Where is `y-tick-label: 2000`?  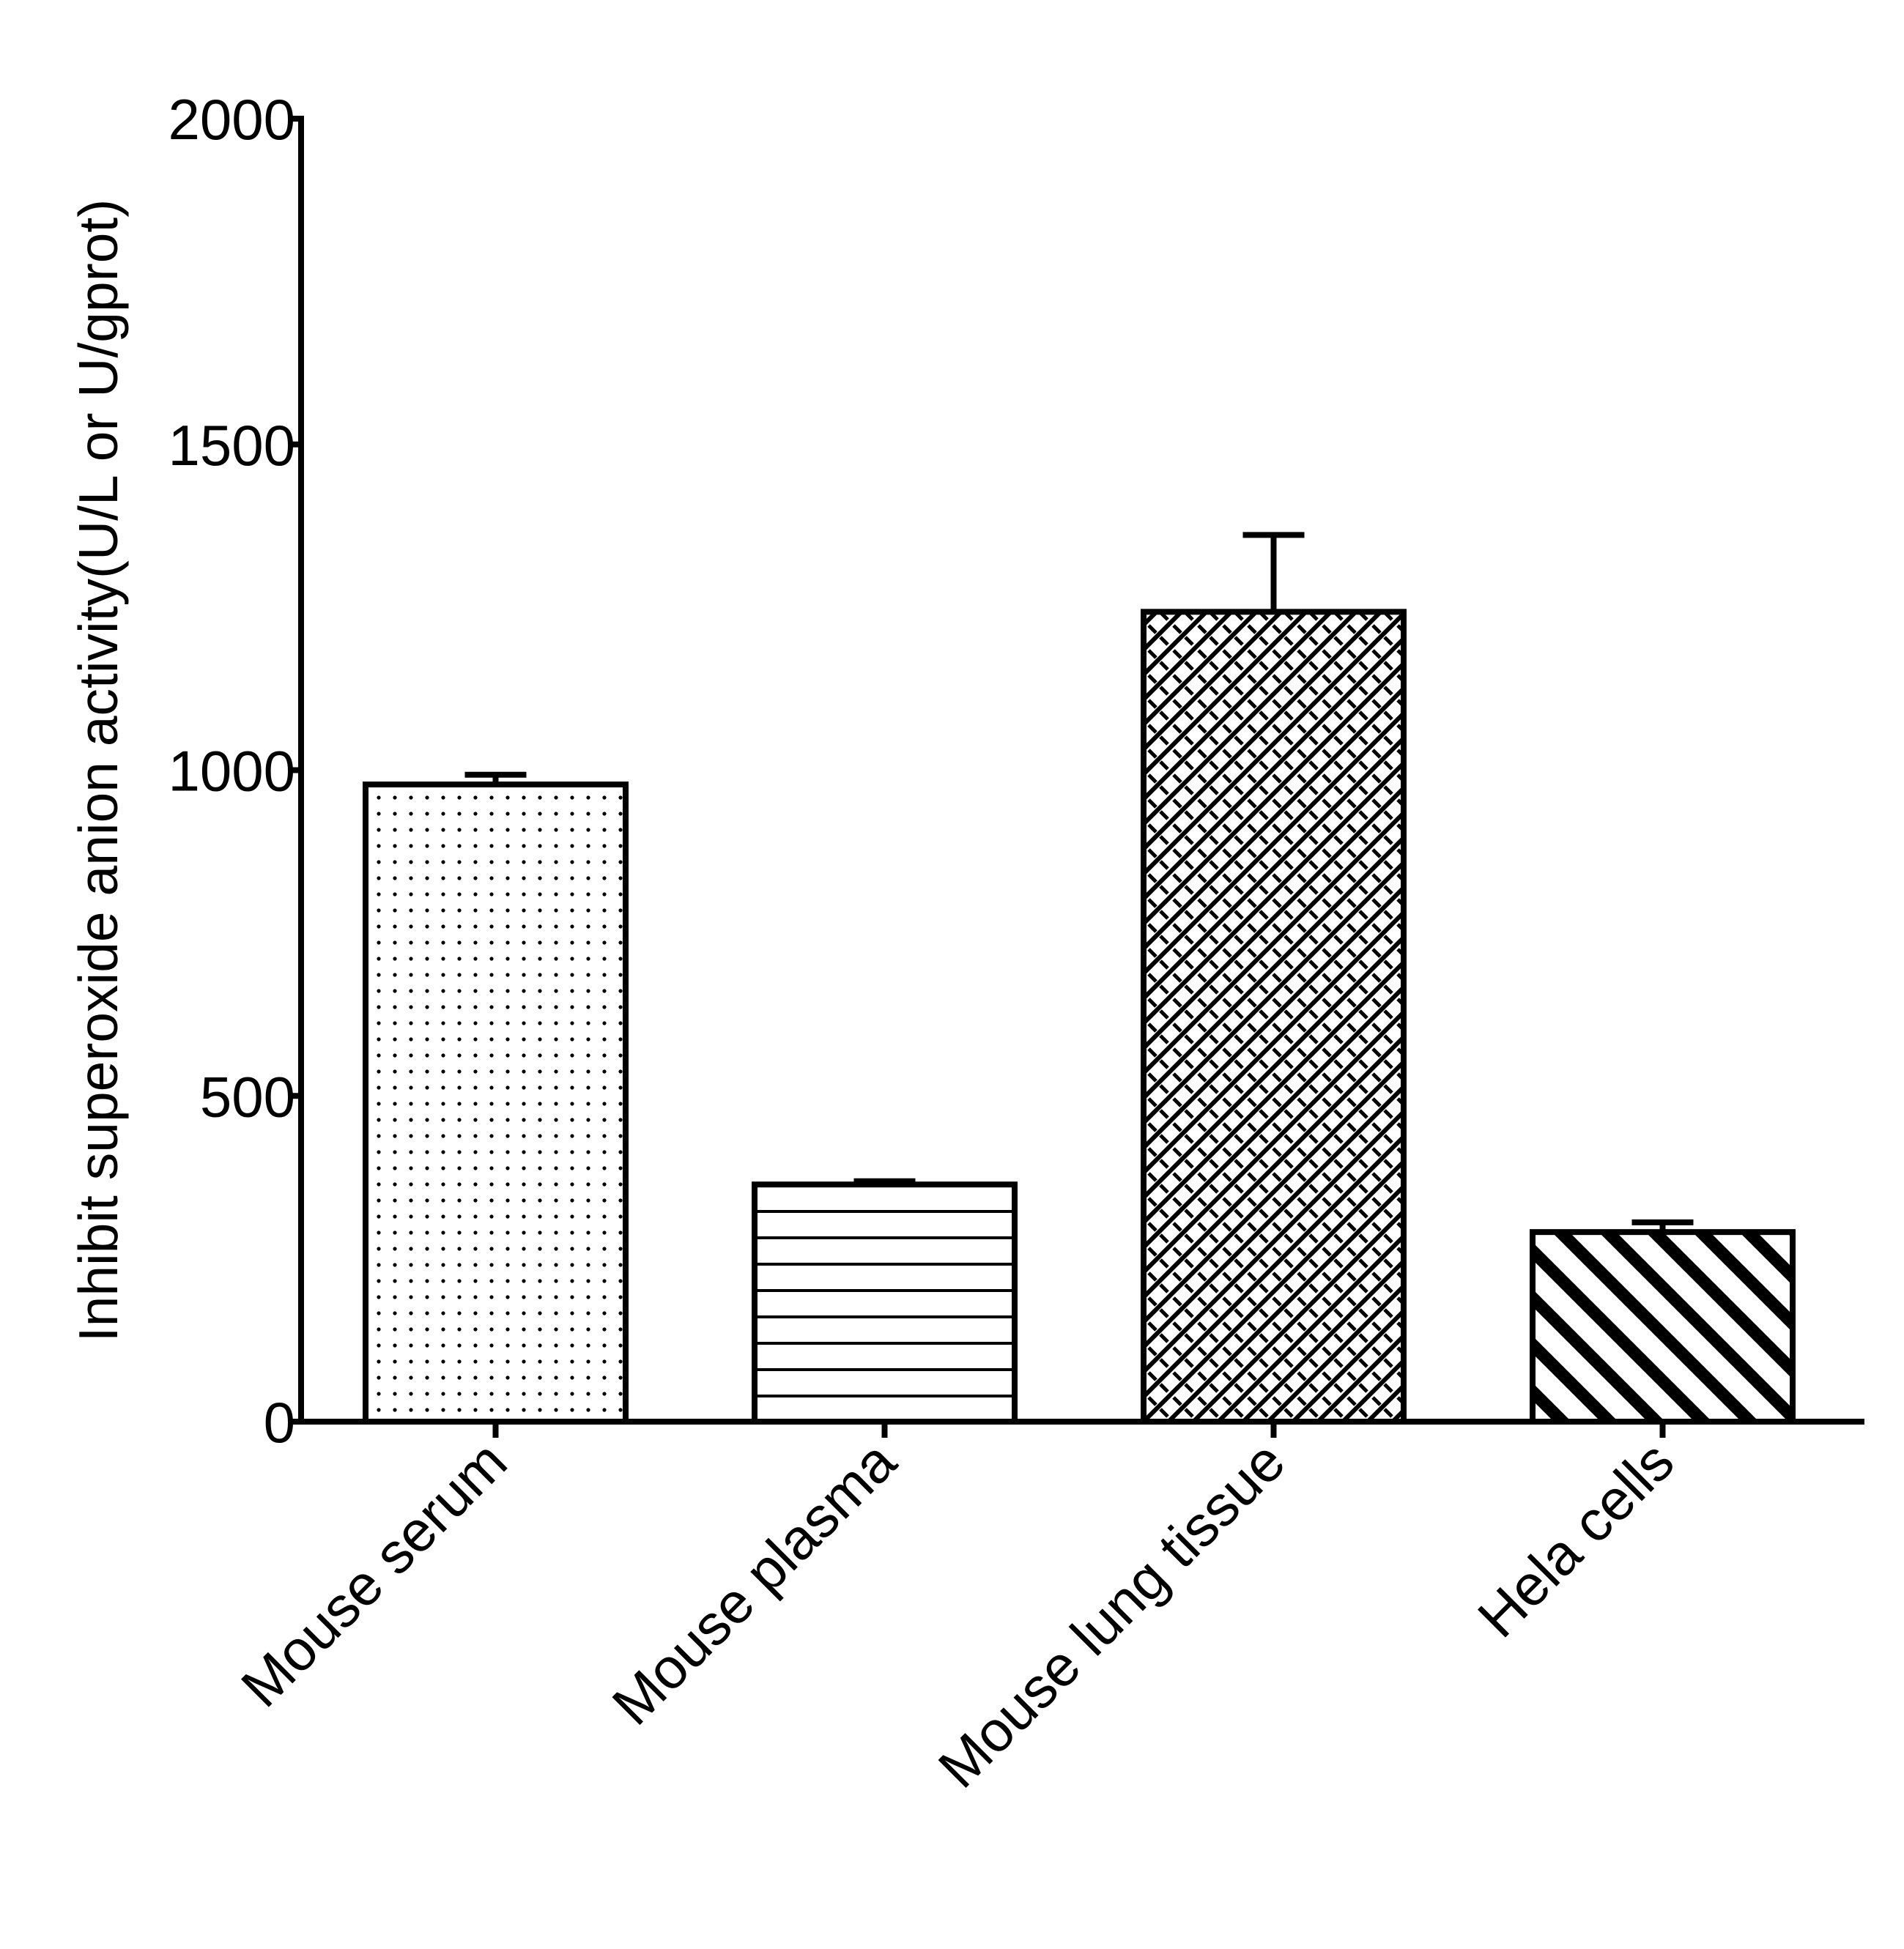
y-tick-label: 2000 is located at coordinates (231, 119).